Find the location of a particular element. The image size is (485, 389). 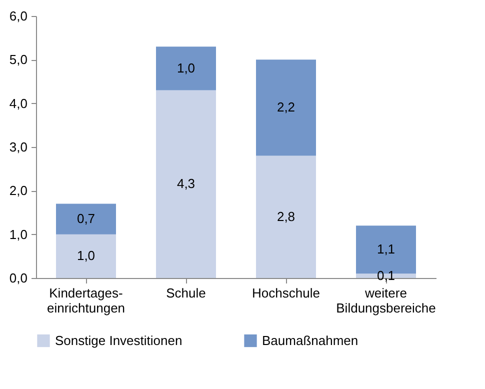

data-label: 2,8 is located at coordinates (286, 216).